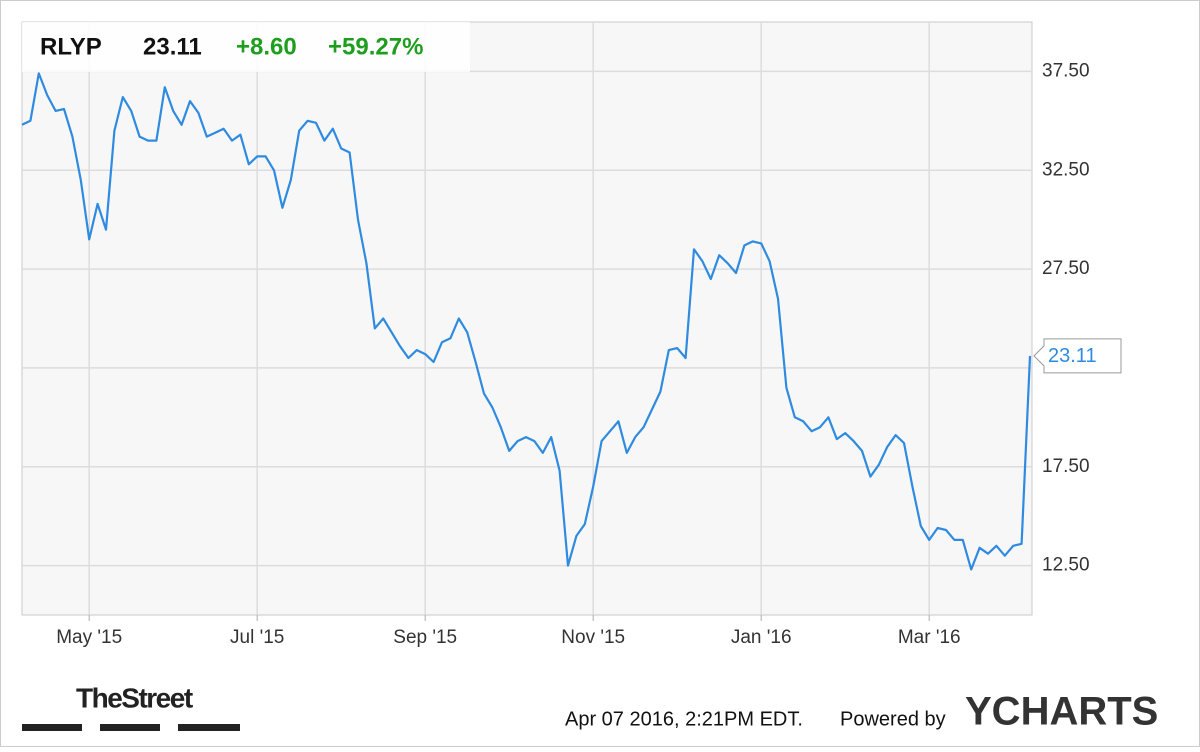  What do you see at coordinates (1061, 712) in the screenshot?
I see `brand-logo: YCHARTS` at bounding box center [1061, 712].